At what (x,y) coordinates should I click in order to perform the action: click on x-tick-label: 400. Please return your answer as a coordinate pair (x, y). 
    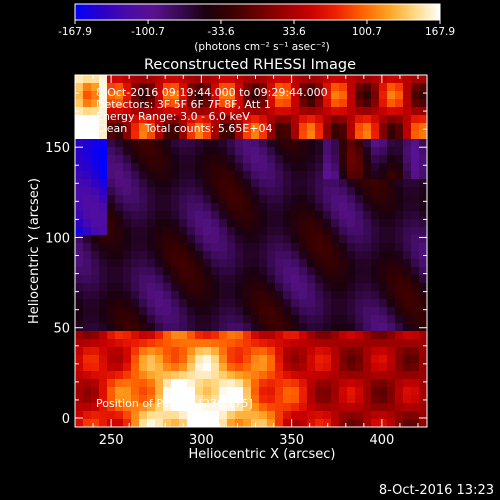
    Looking at the image, I should click on (381, 440).